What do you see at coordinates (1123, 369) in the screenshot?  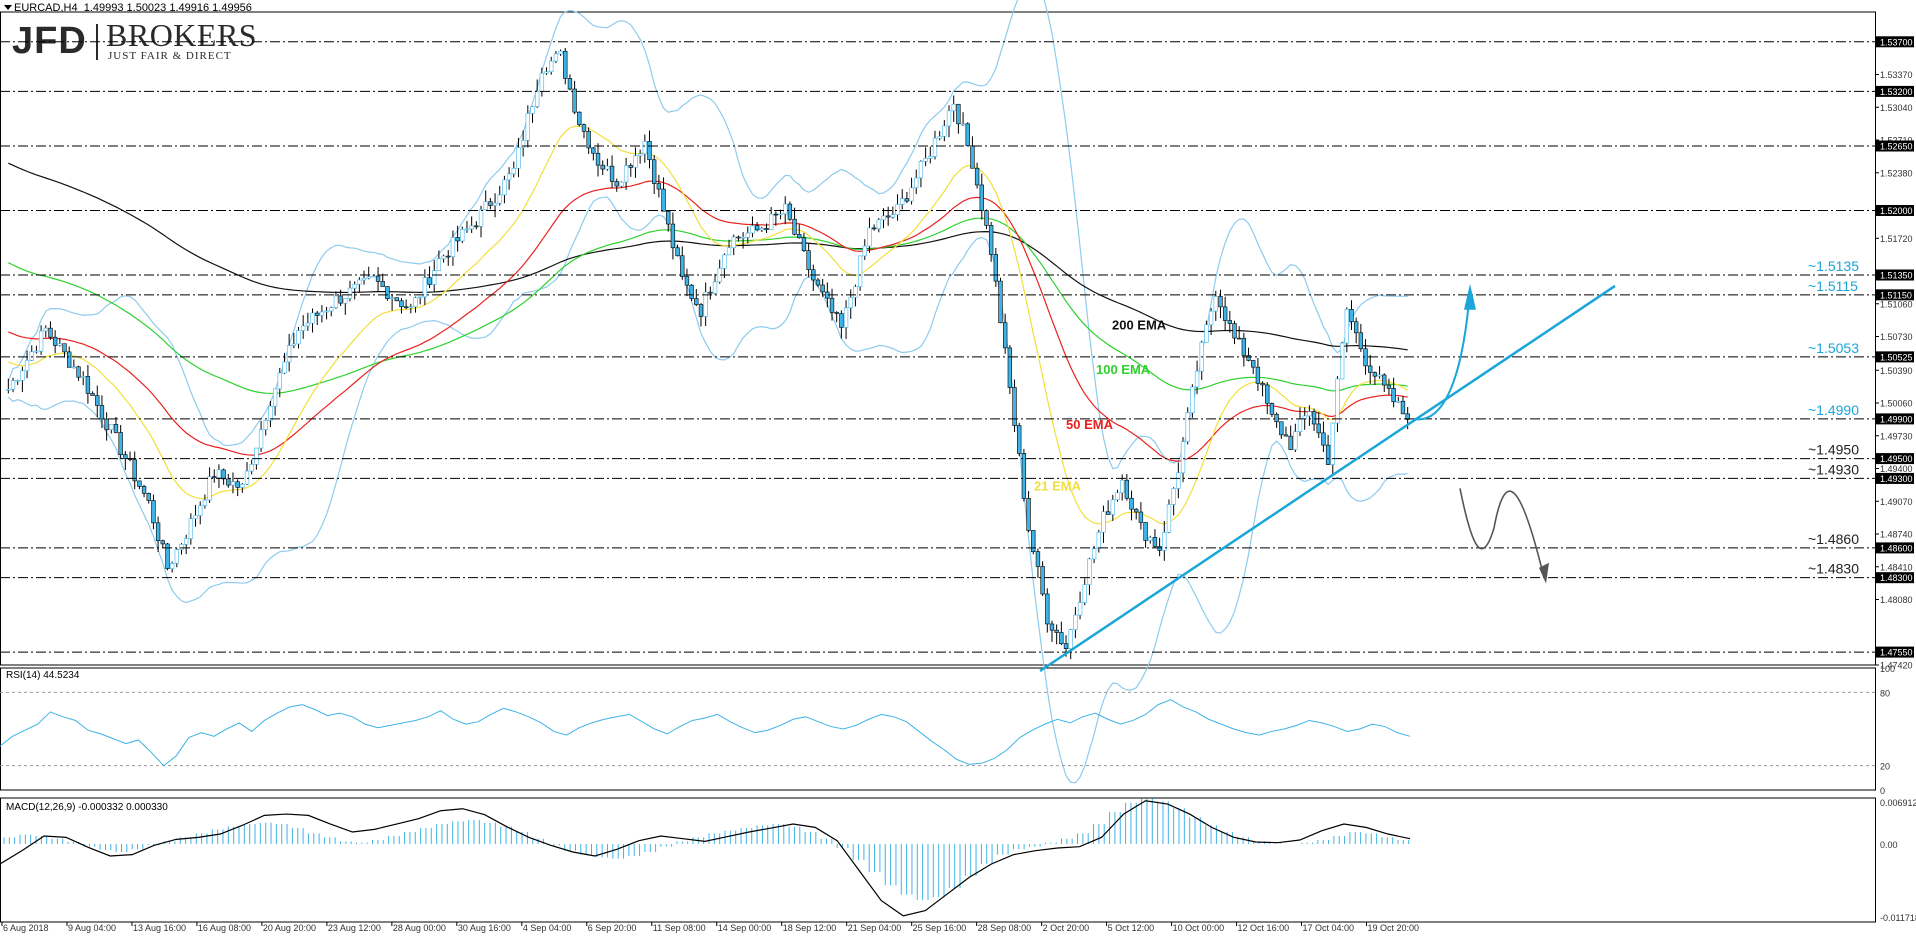 I see `ema-label: 100 EMA` at bounding box center [1123, 369].